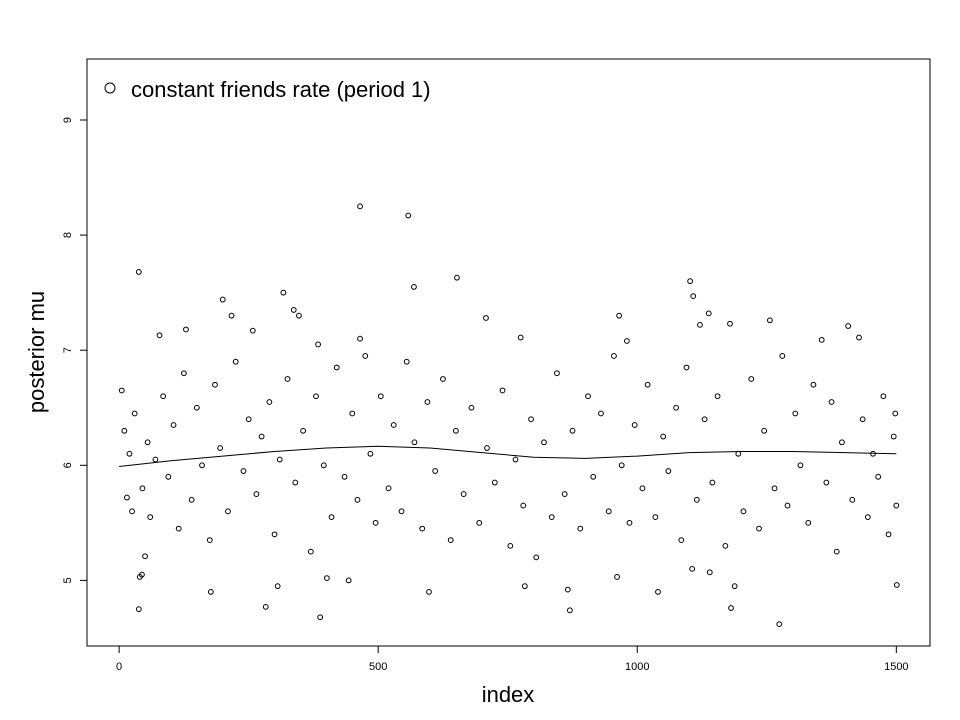  I want to click on y-tick-label: 6, so click(68, 465).